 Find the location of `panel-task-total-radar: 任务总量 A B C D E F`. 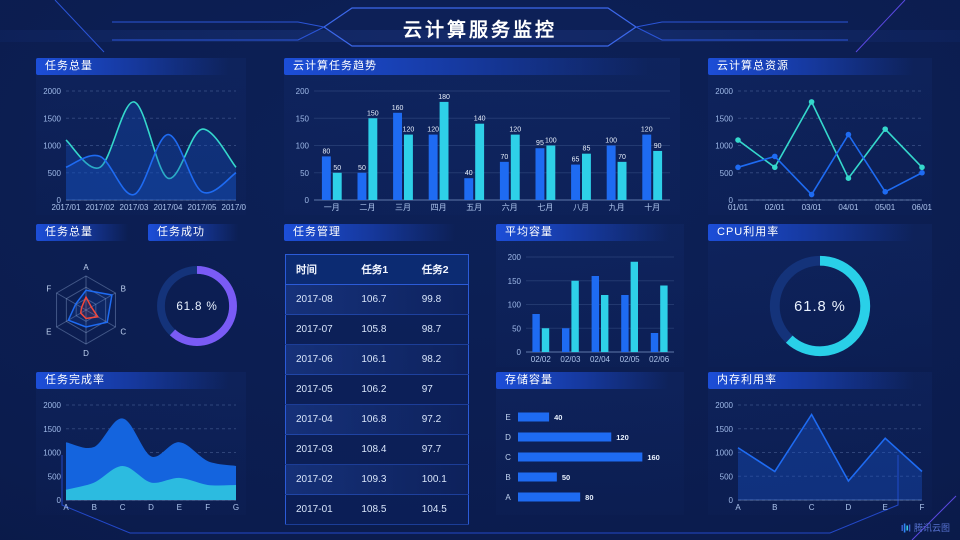

panel-task-total-radar: 任务总量 A B C D E F is located at coordinates (86, 295).